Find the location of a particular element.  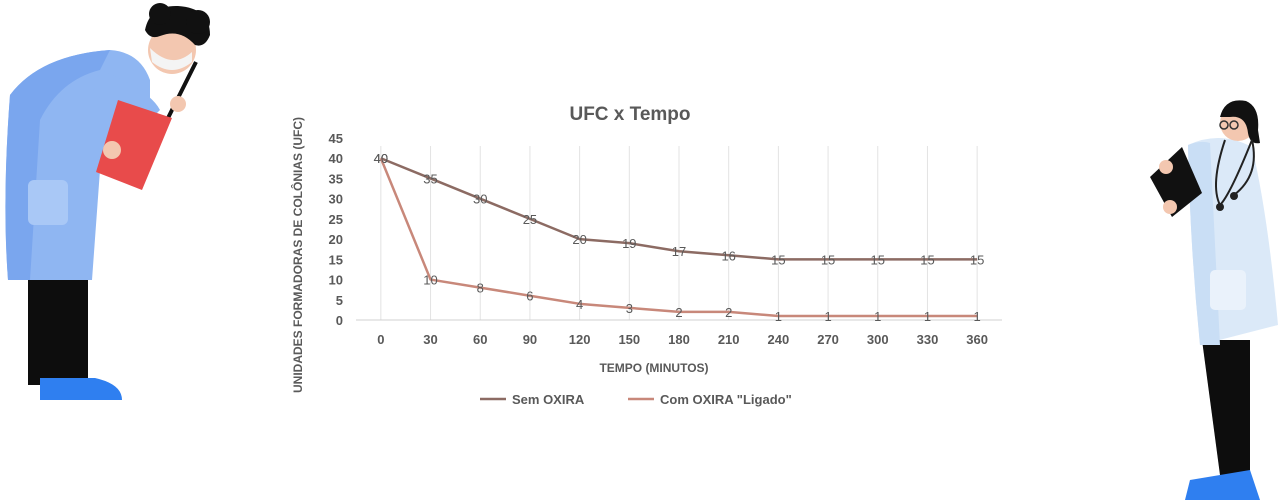

x-tick-label: 360 is located at coordinates (977, 339).